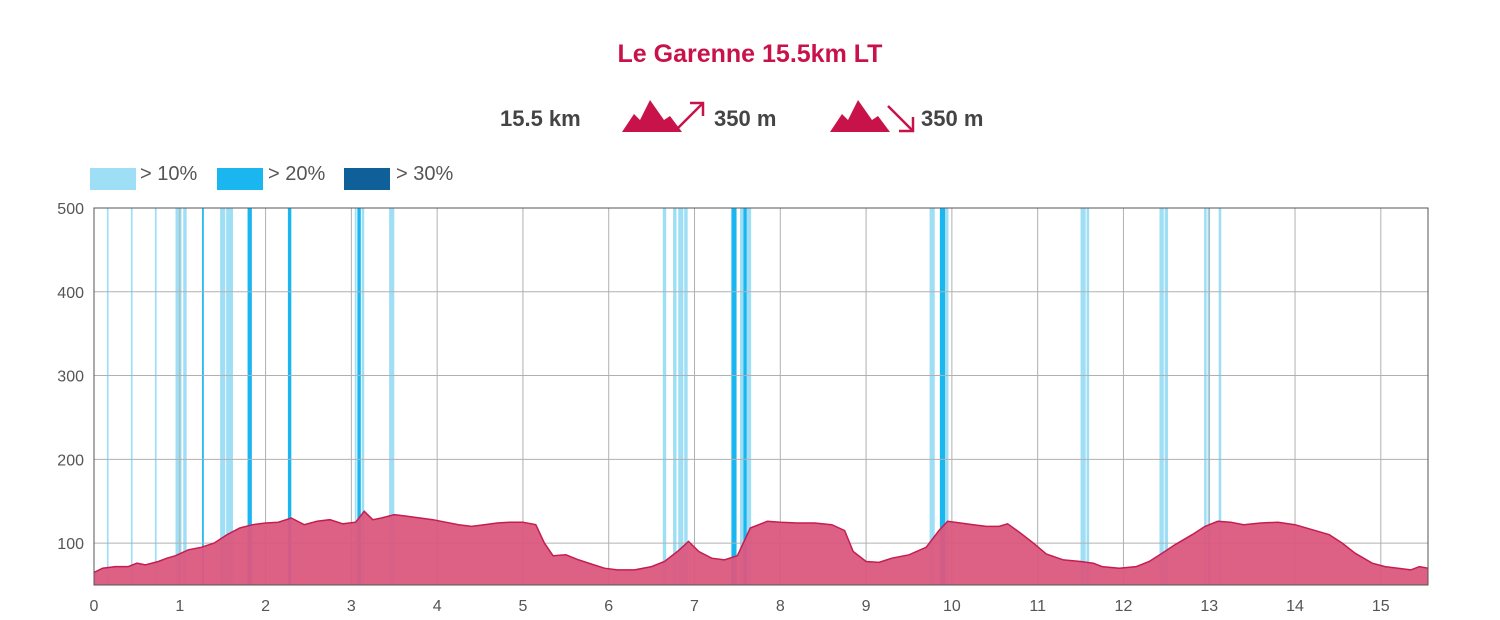 The height and width of the screenshot is (620, 1500). I want to click on x-tick-label-6: 6, so click(608, 606).